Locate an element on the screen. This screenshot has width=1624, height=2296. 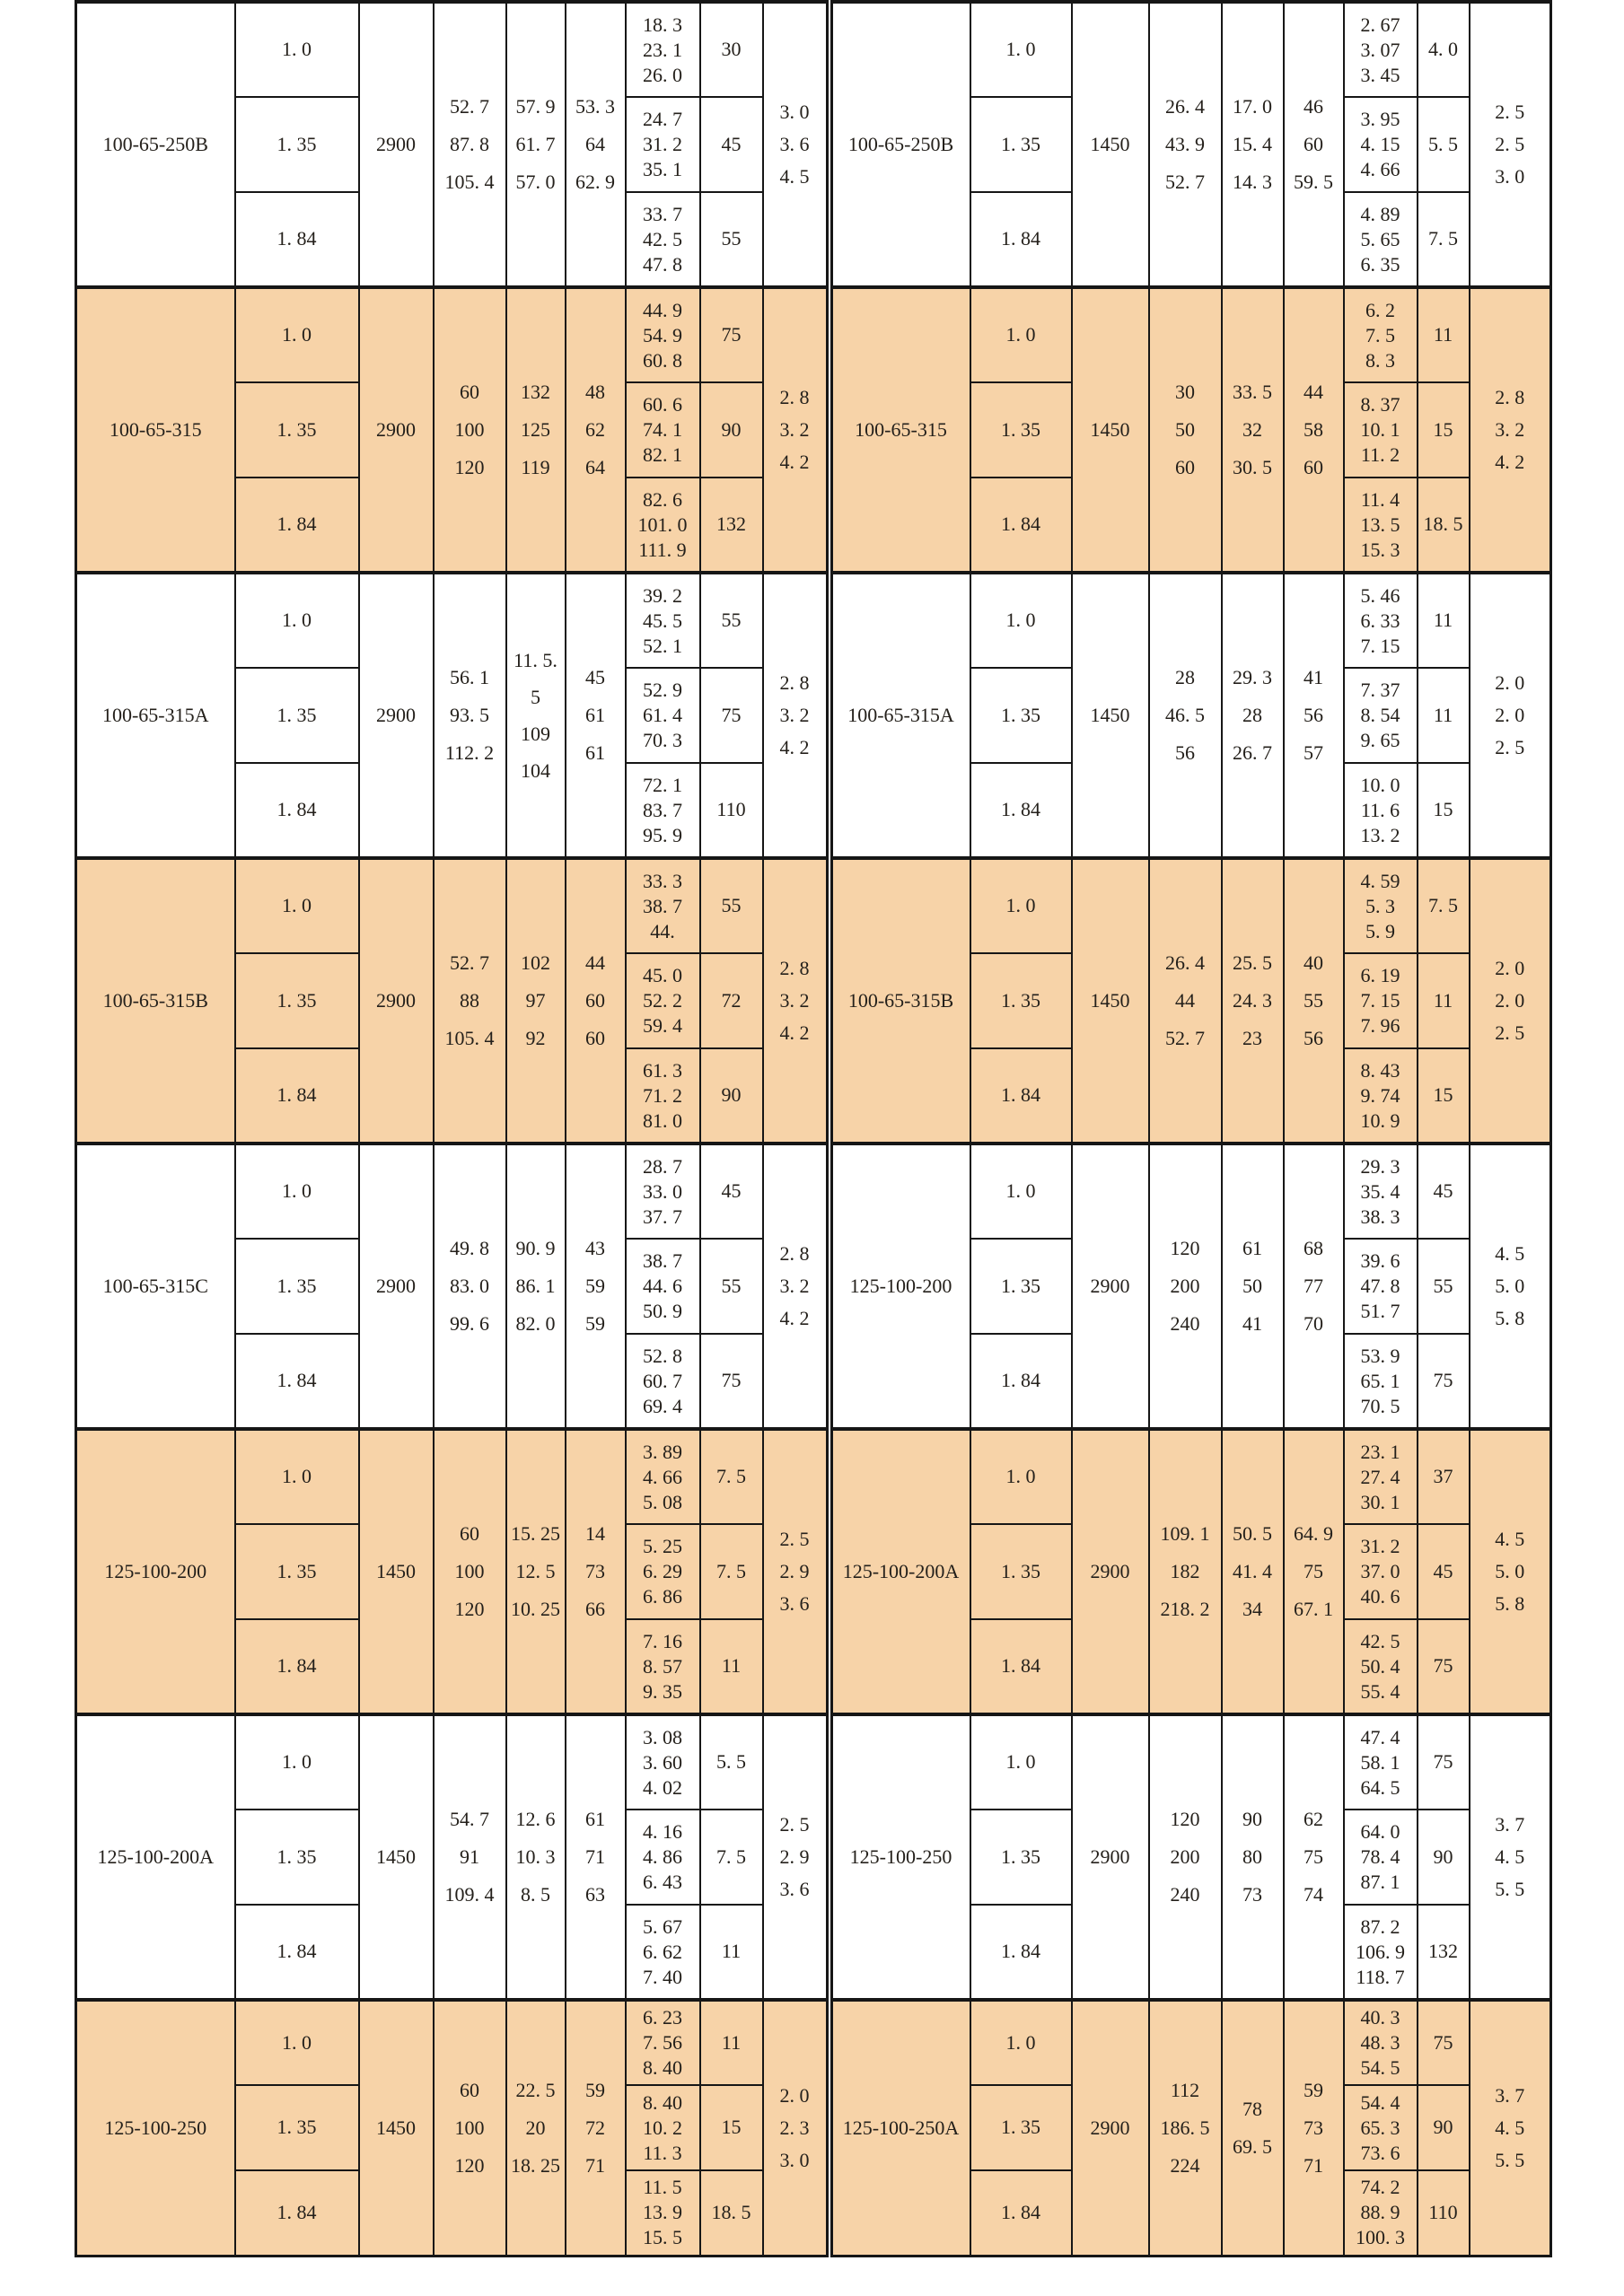
col-a-cell-line: 49. 8 is located at coordinates (469, 1248).